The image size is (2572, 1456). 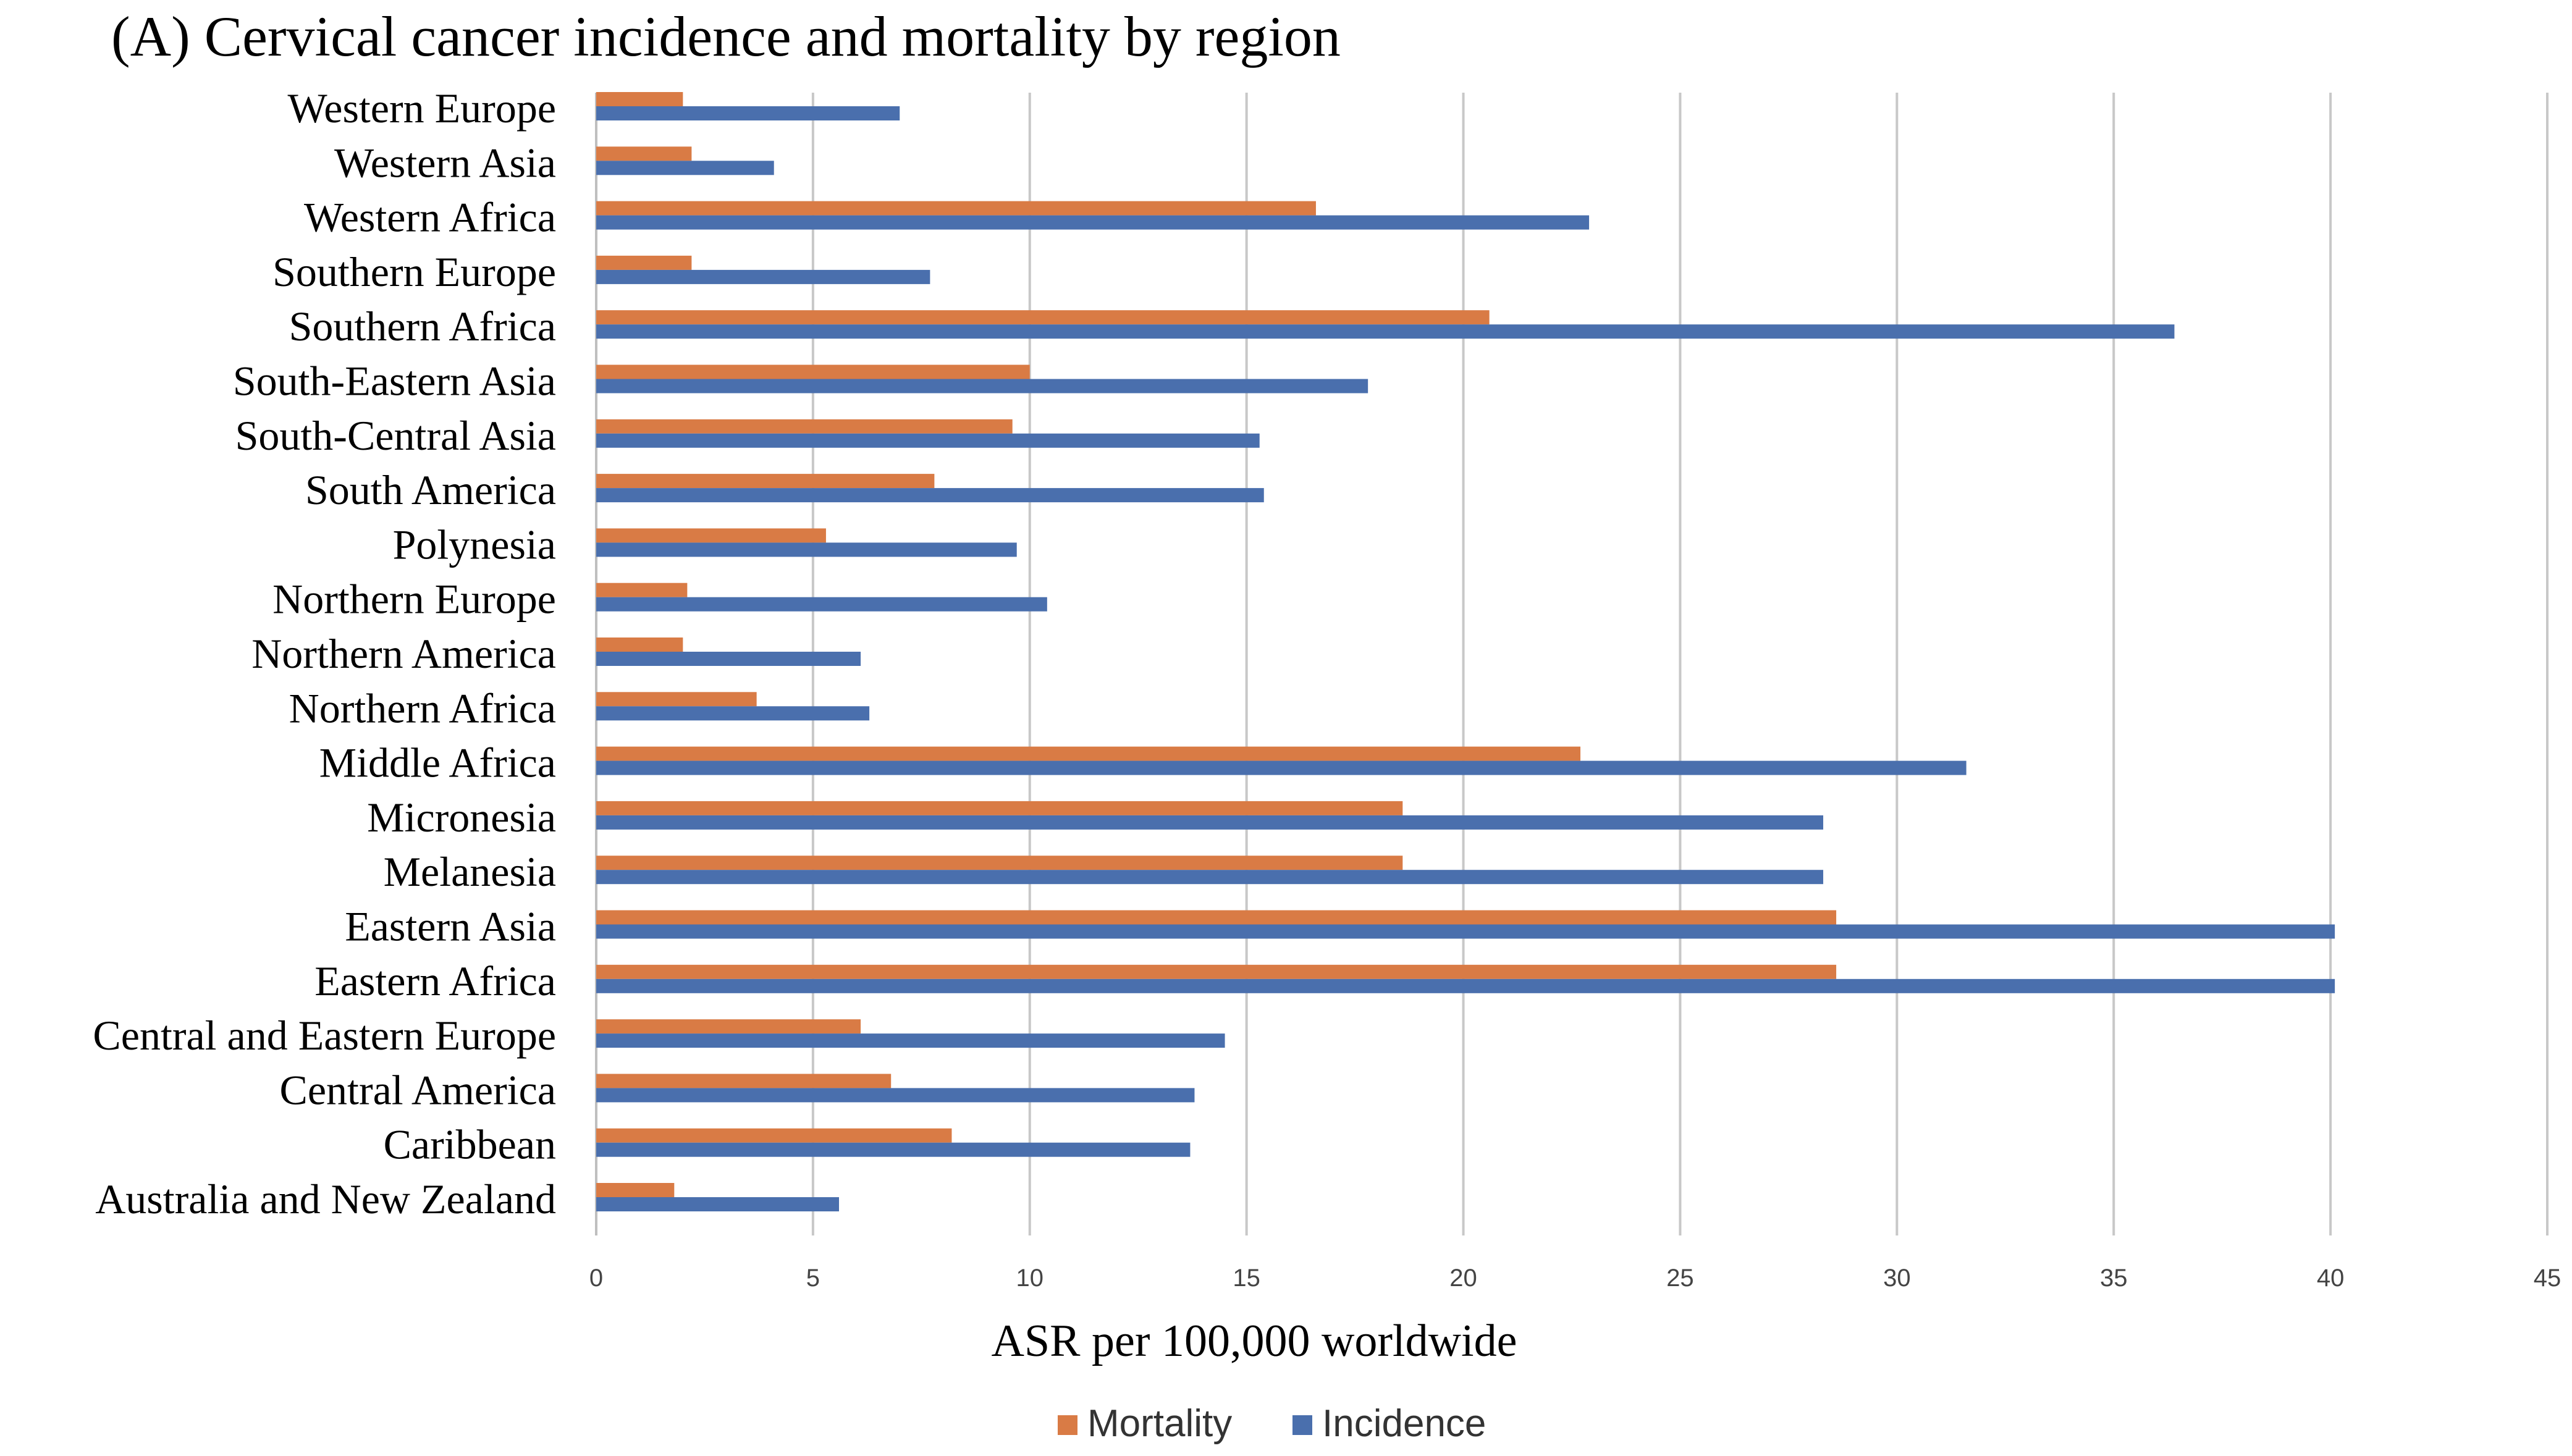 I want to click on category-label: Southern Africa, so click(x=422, y=327).